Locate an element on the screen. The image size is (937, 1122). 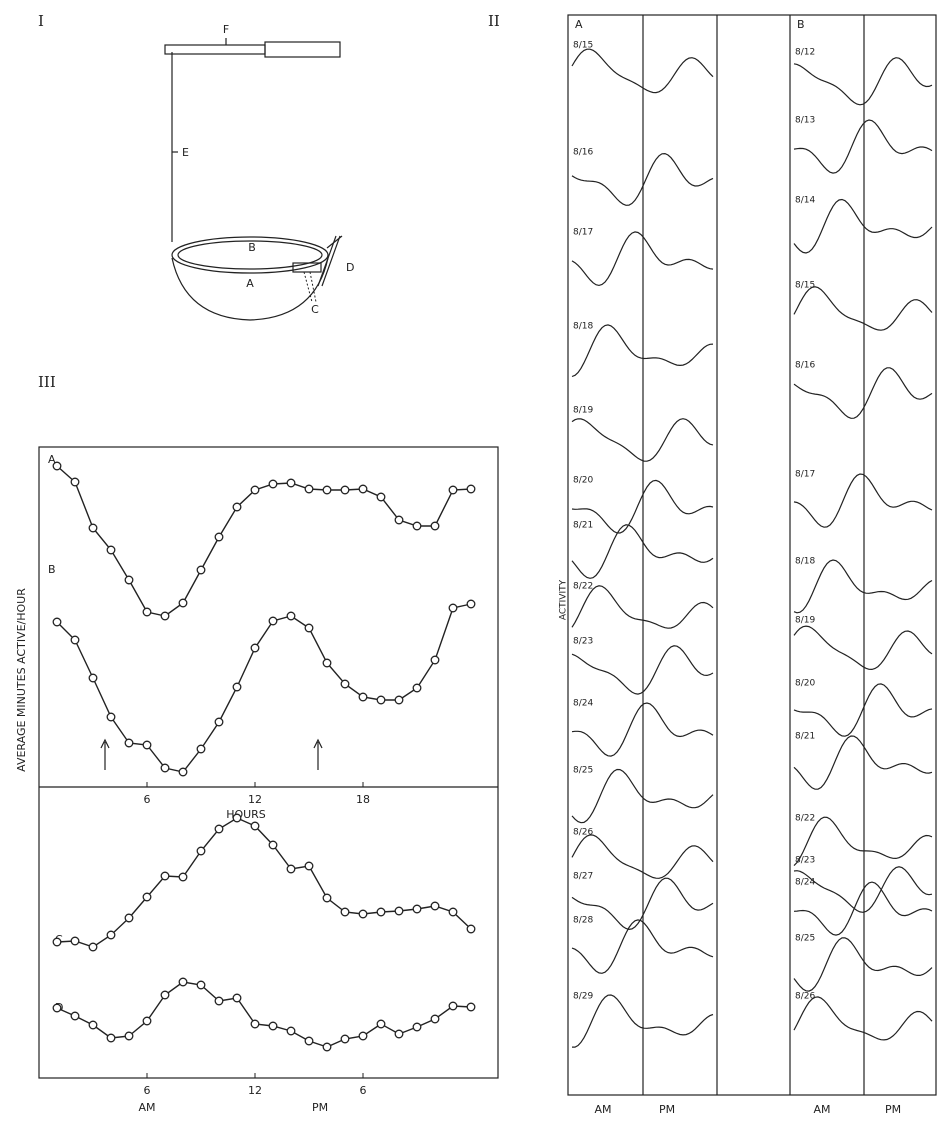
date-label: 8/29 is located at coordinates (583, 997).